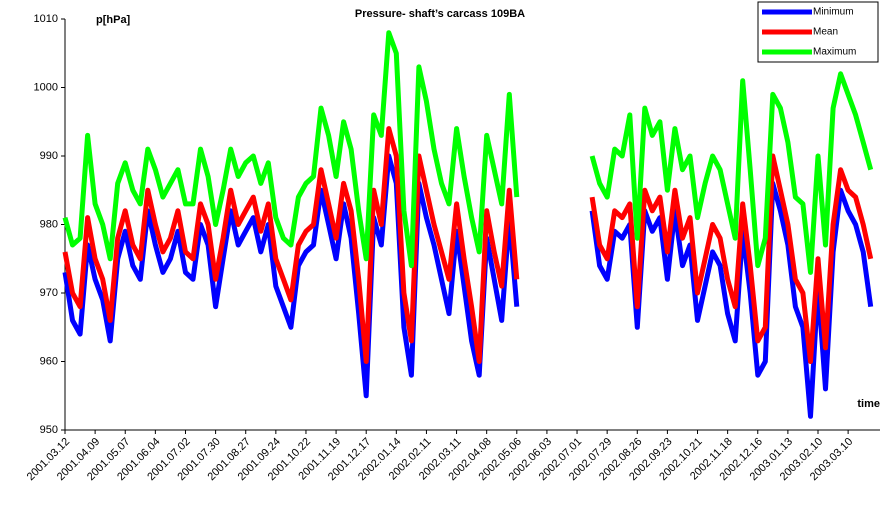 The image size is (881, 506). What do you see at coordinates (49, 430) in the screenshot?
I see `y-tick-label: 950` at bounding box center [49, 430].